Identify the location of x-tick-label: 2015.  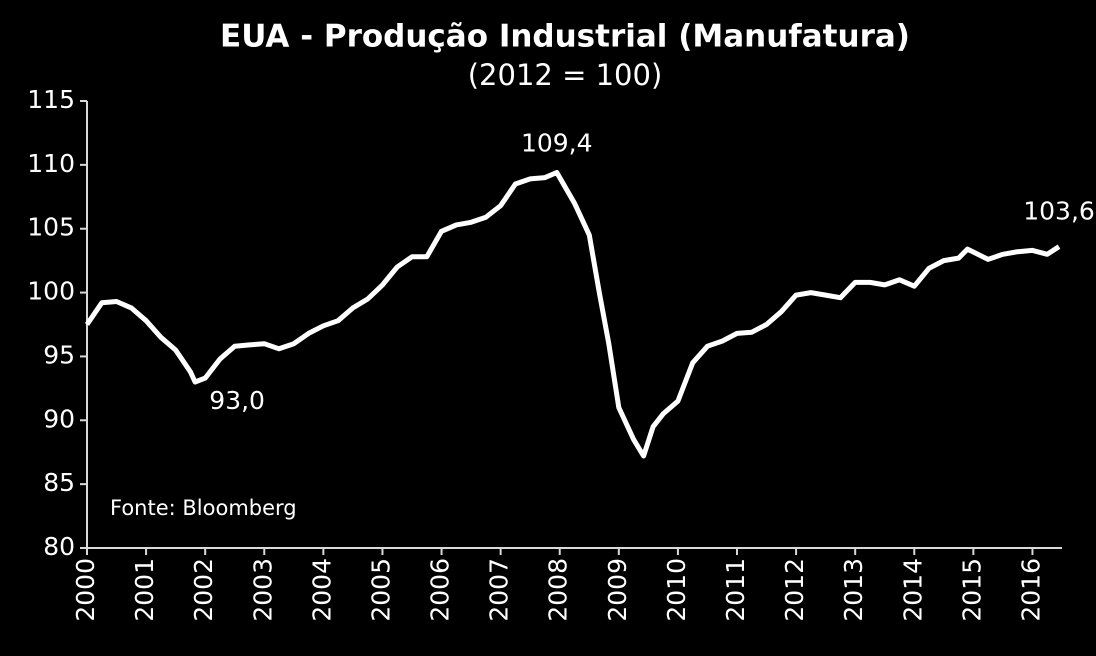
(971, 590).